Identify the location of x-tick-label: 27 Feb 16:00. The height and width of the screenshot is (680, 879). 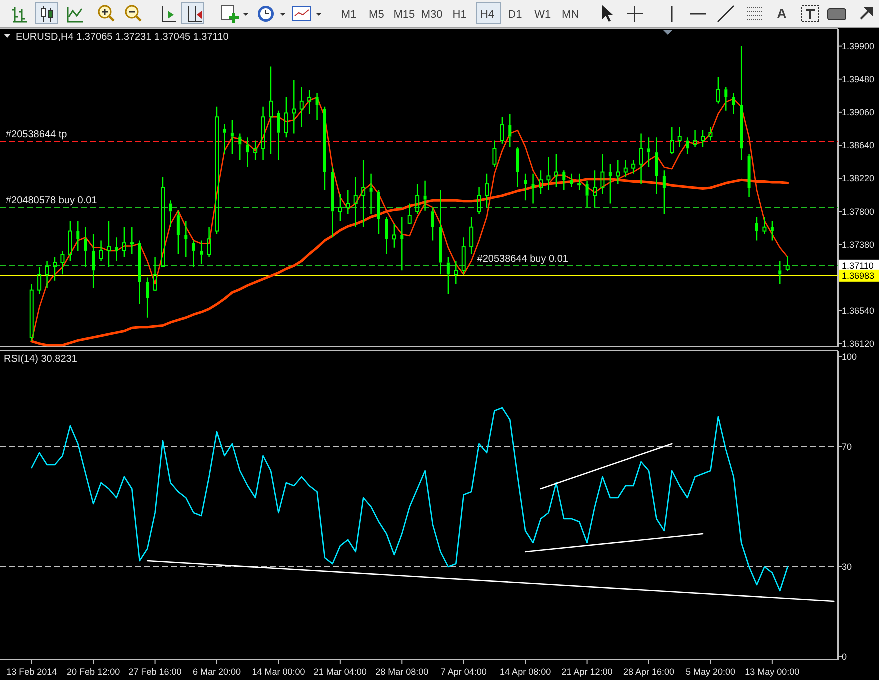
(155, 672).